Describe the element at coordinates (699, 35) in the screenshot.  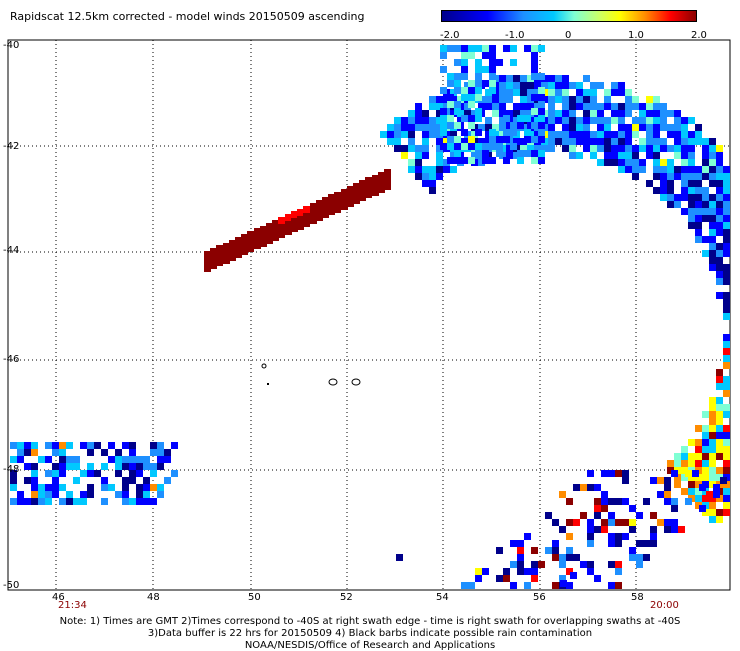
I see `colorbar-tick: 2.0` at that location.